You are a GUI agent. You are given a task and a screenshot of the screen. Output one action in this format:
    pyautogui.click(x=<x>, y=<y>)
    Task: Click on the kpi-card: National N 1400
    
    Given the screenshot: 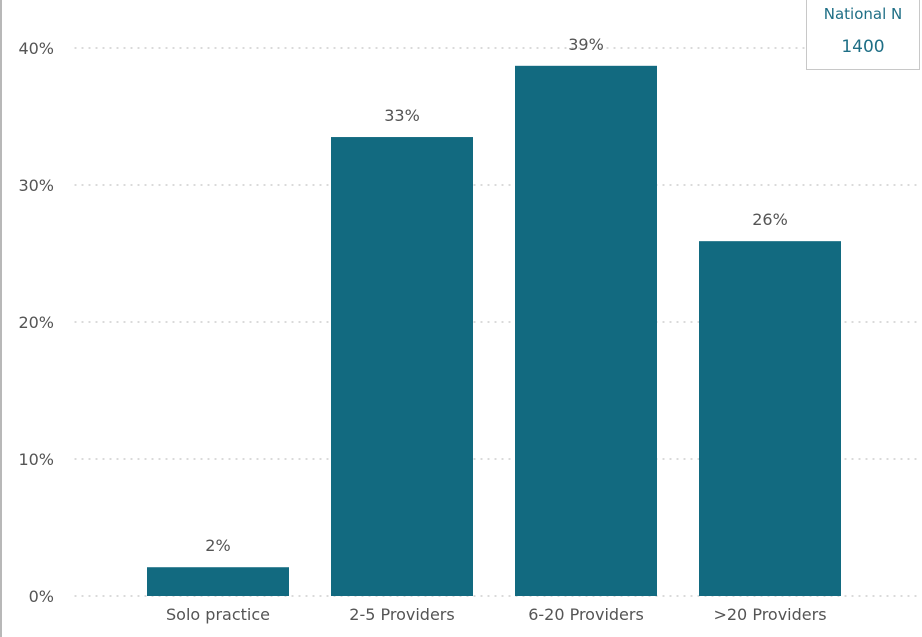 What is the action you would take?
    pyautogui.click(x=863, y=35)
    